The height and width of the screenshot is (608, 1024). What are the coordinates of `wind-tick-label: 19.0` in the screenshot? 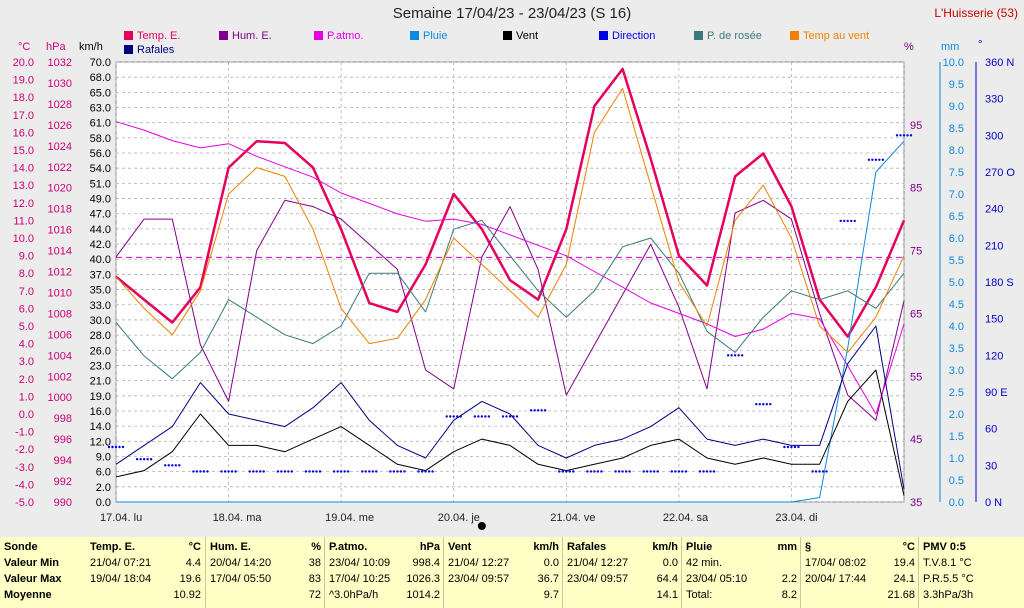 It's located at (100, 397).